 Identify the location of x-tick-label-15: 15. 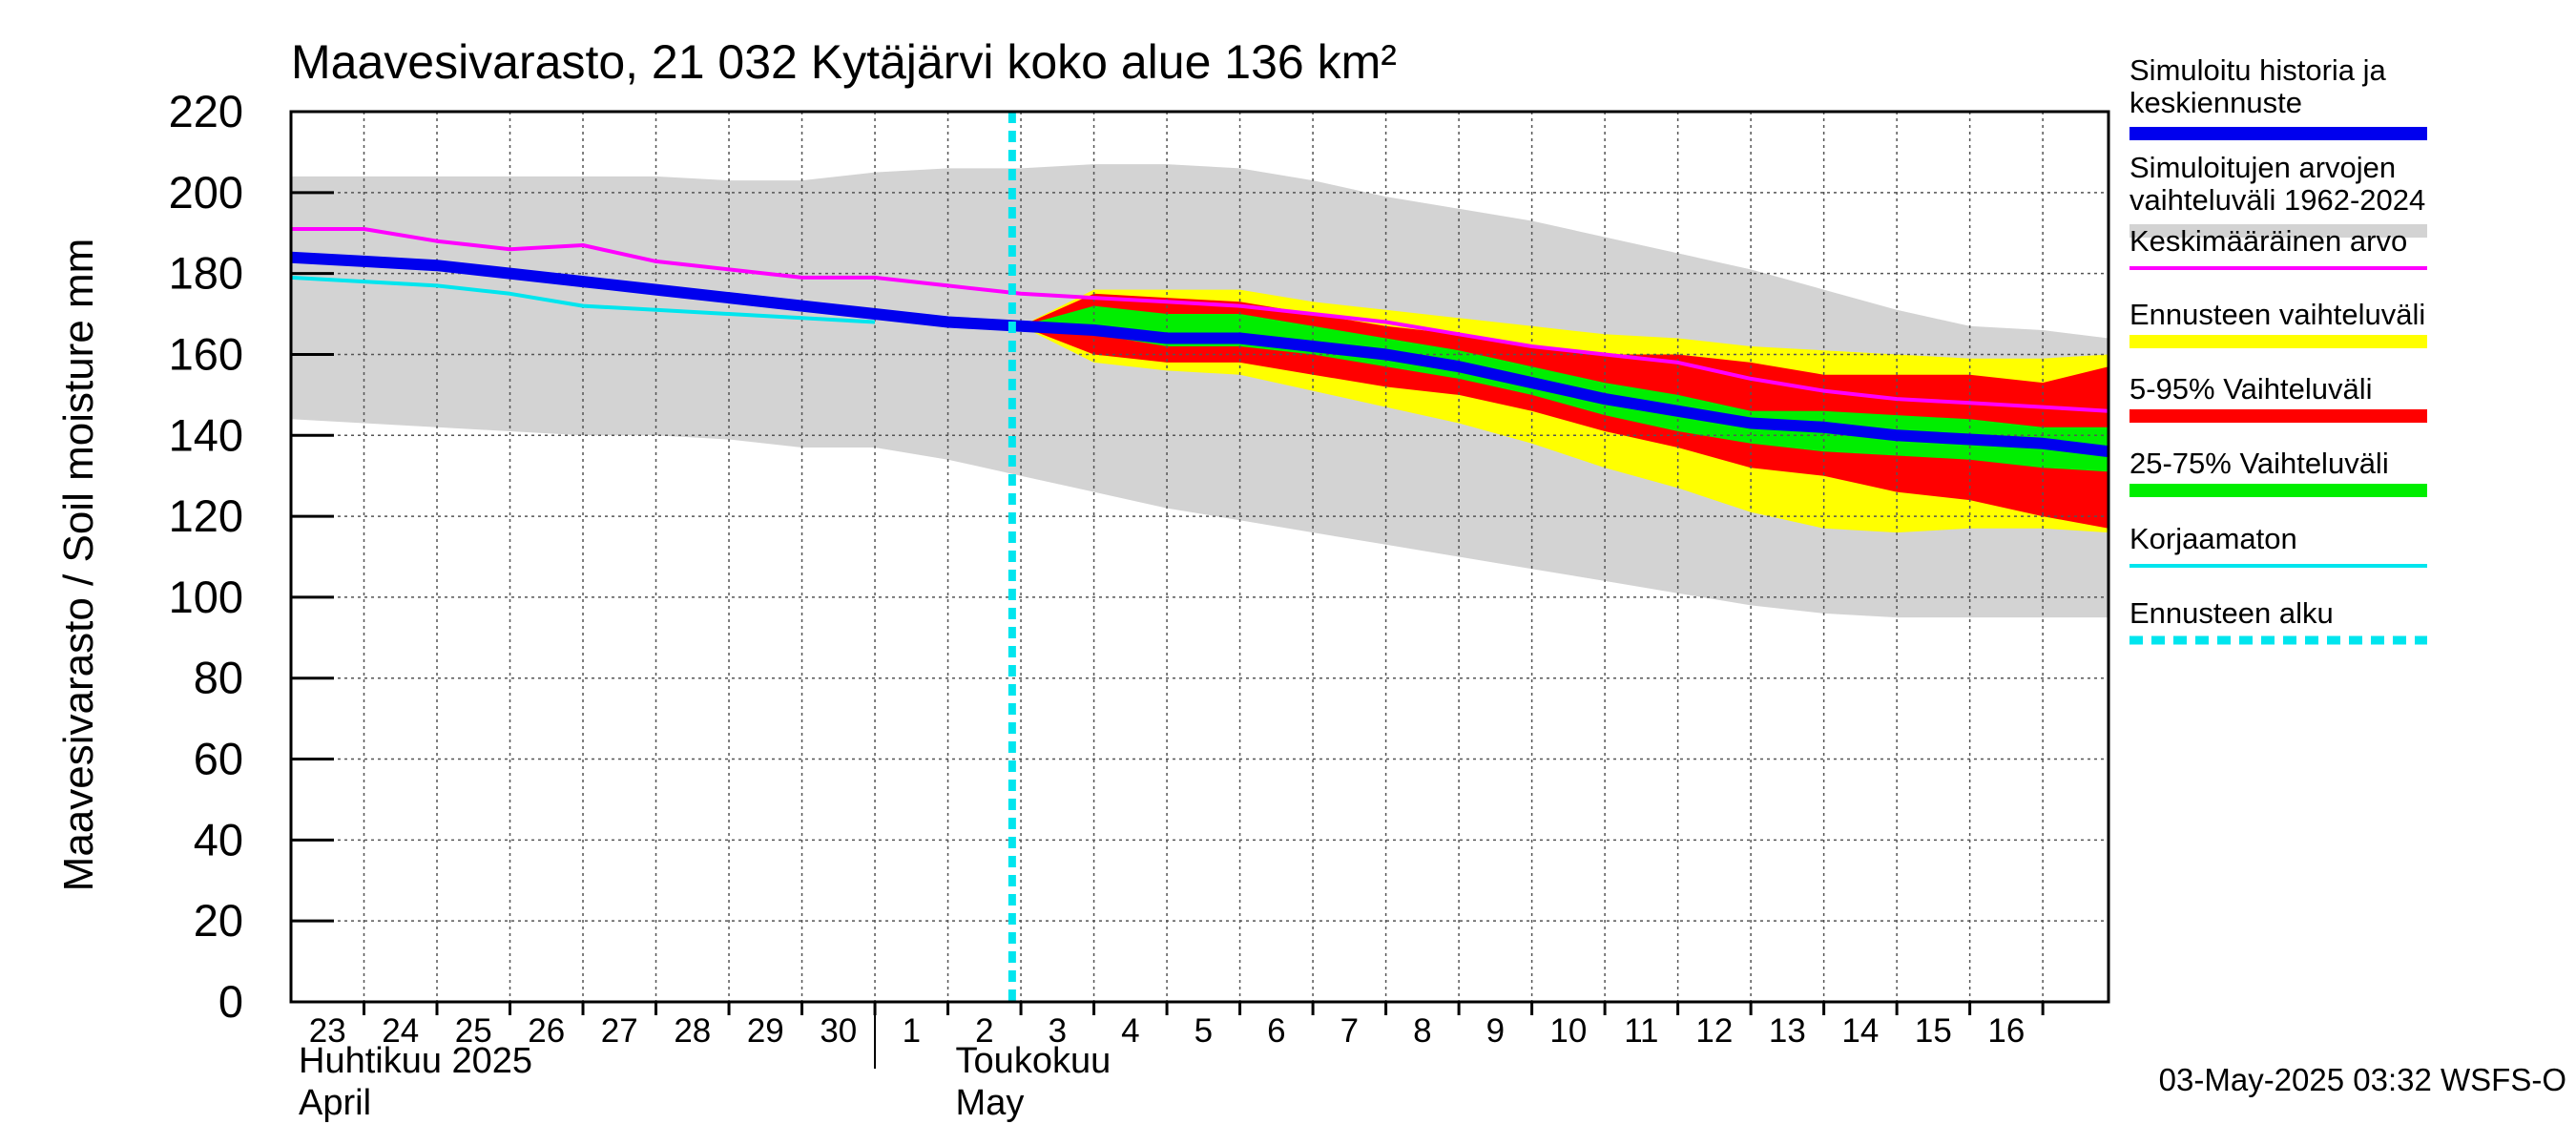
(1933, 1031).